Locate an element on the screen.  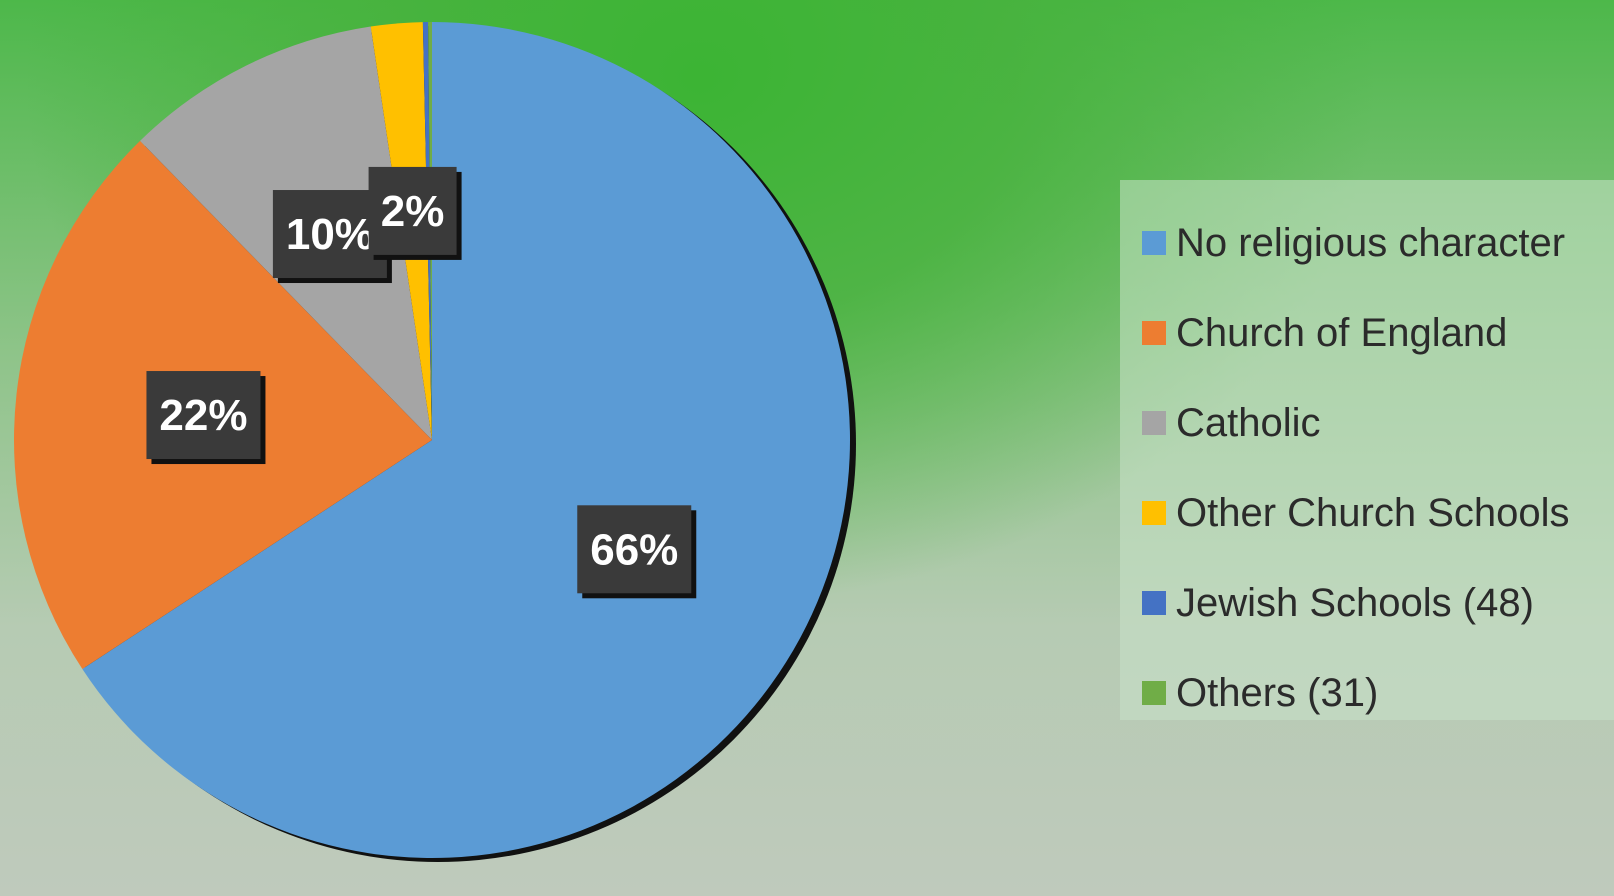
legend-item: Jewish Schools (48) is located at coordinates (1378, 603).